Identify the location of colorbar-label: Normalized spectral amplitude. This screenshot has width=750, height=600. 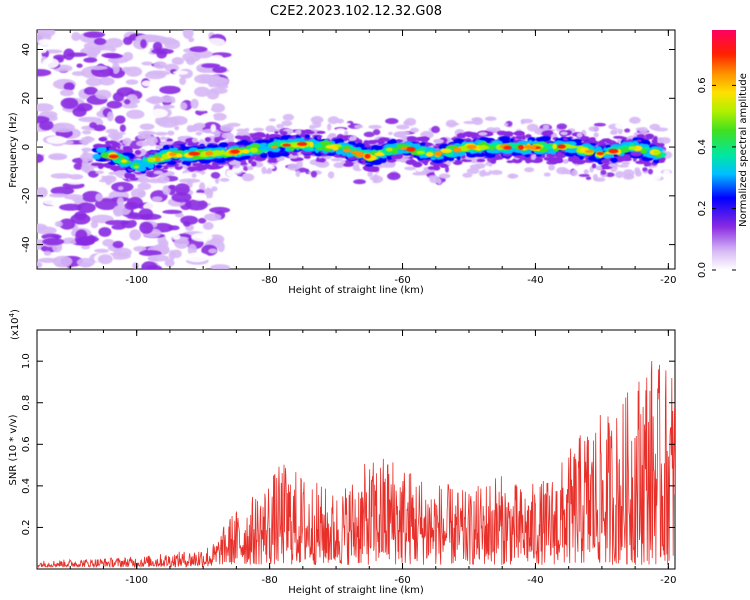
(743, 150).